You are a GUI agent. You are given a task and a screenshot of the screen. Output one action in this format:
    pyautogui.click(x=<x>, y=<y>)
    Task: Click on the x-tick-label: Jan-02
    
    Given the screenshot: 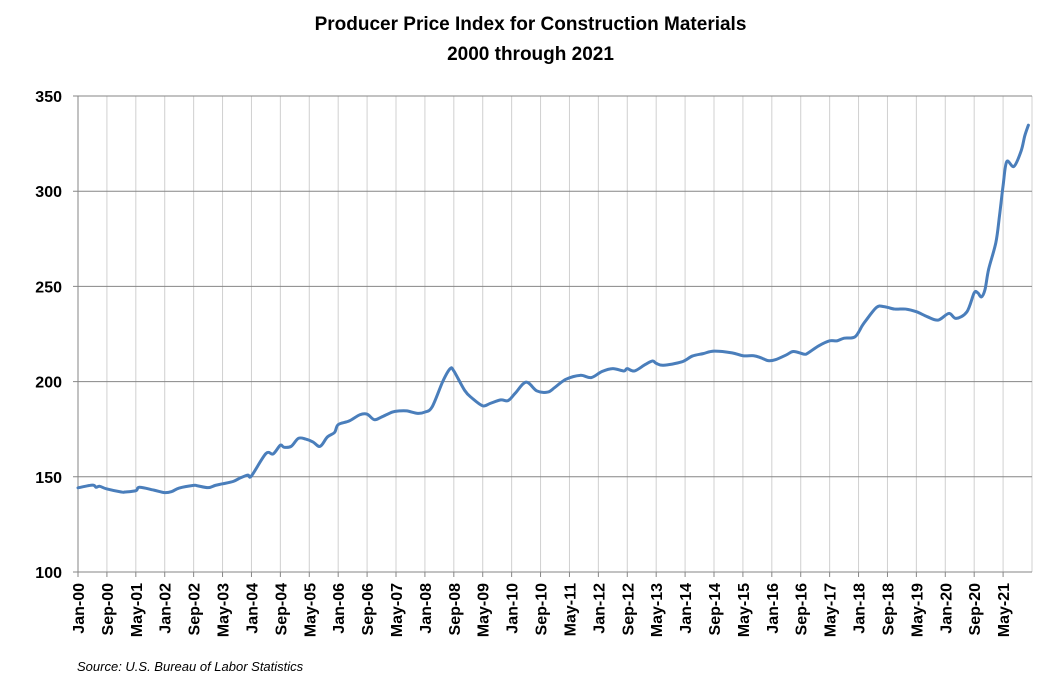 What is the action you would take?
    pyautogui.click(x=166, y=608)
    